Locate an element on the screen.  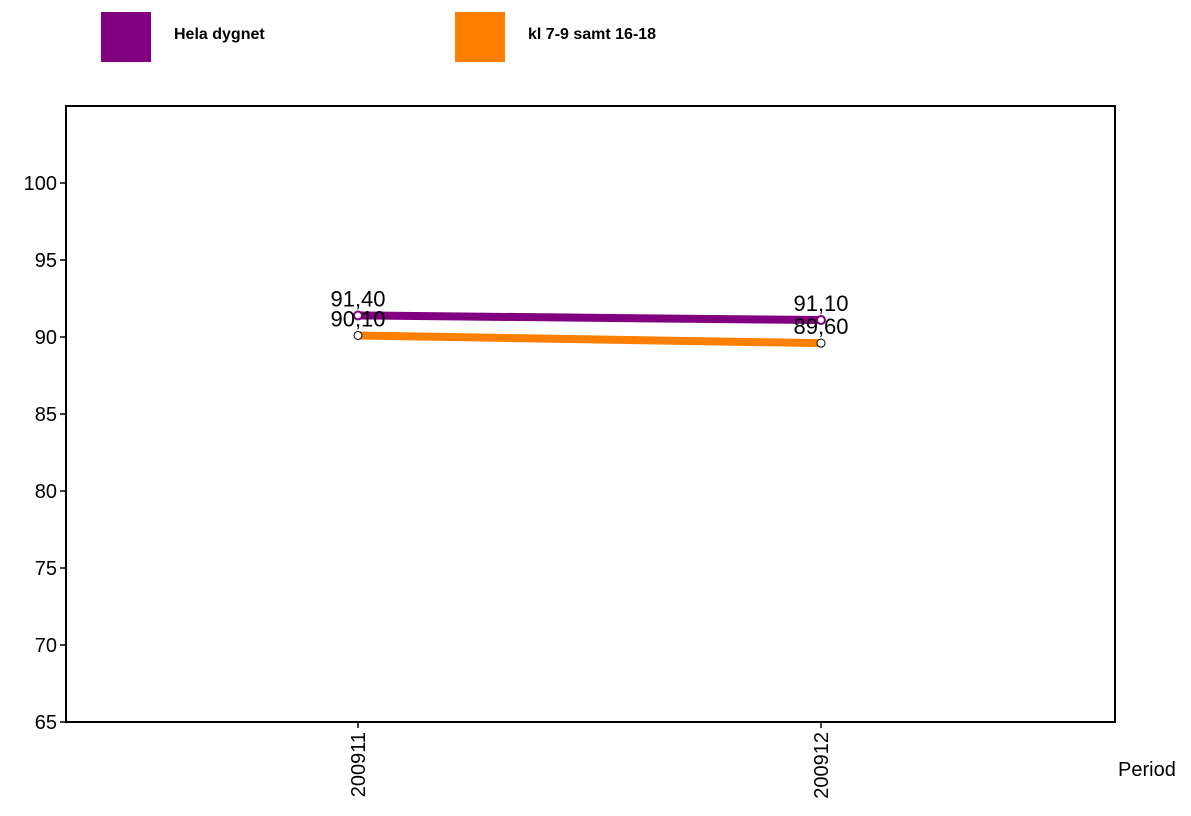
x-tick-label: 200911 is located at coordinates (359, 764).